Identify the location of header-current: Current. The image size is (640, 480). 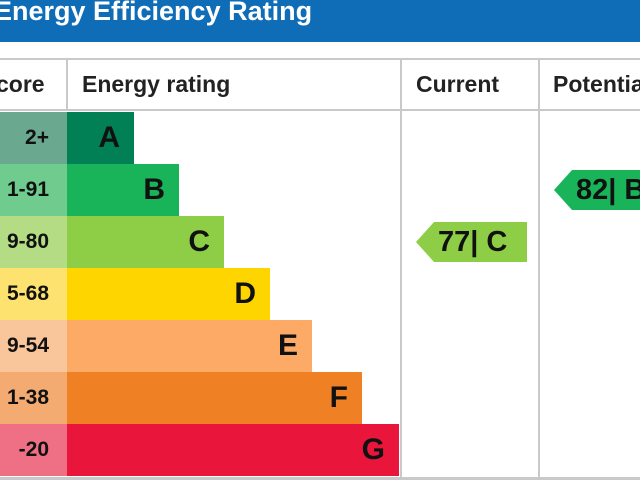
(458, 84).